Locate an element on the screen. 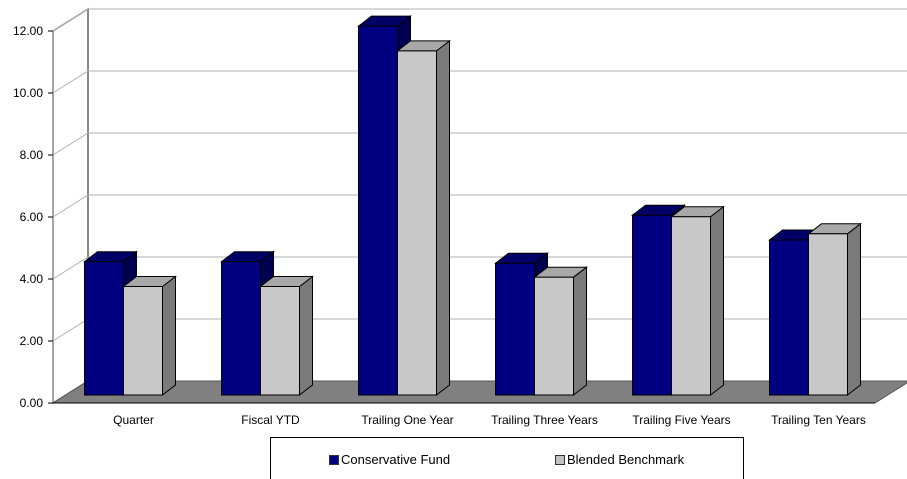 The image size is (907, 479). y-tick-label: 4.00 is located at coordinates (32, 279).